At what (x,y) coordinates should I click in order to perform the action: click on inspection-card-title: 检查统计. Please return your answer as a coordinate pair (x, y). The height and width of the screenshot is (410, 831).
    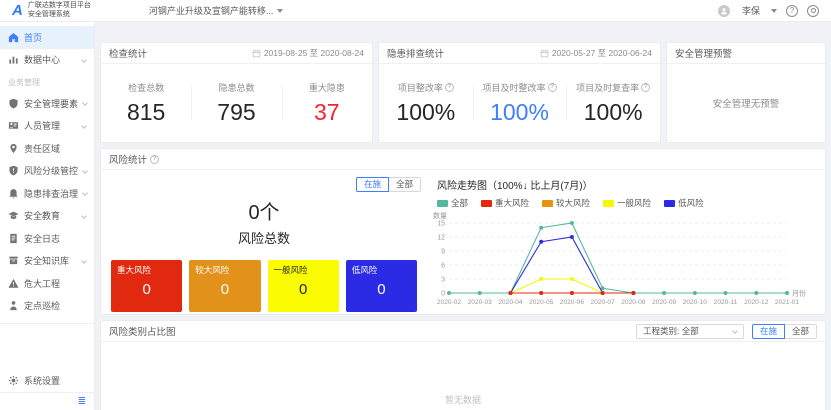
    Looking at the image, I should click on (128, 54).